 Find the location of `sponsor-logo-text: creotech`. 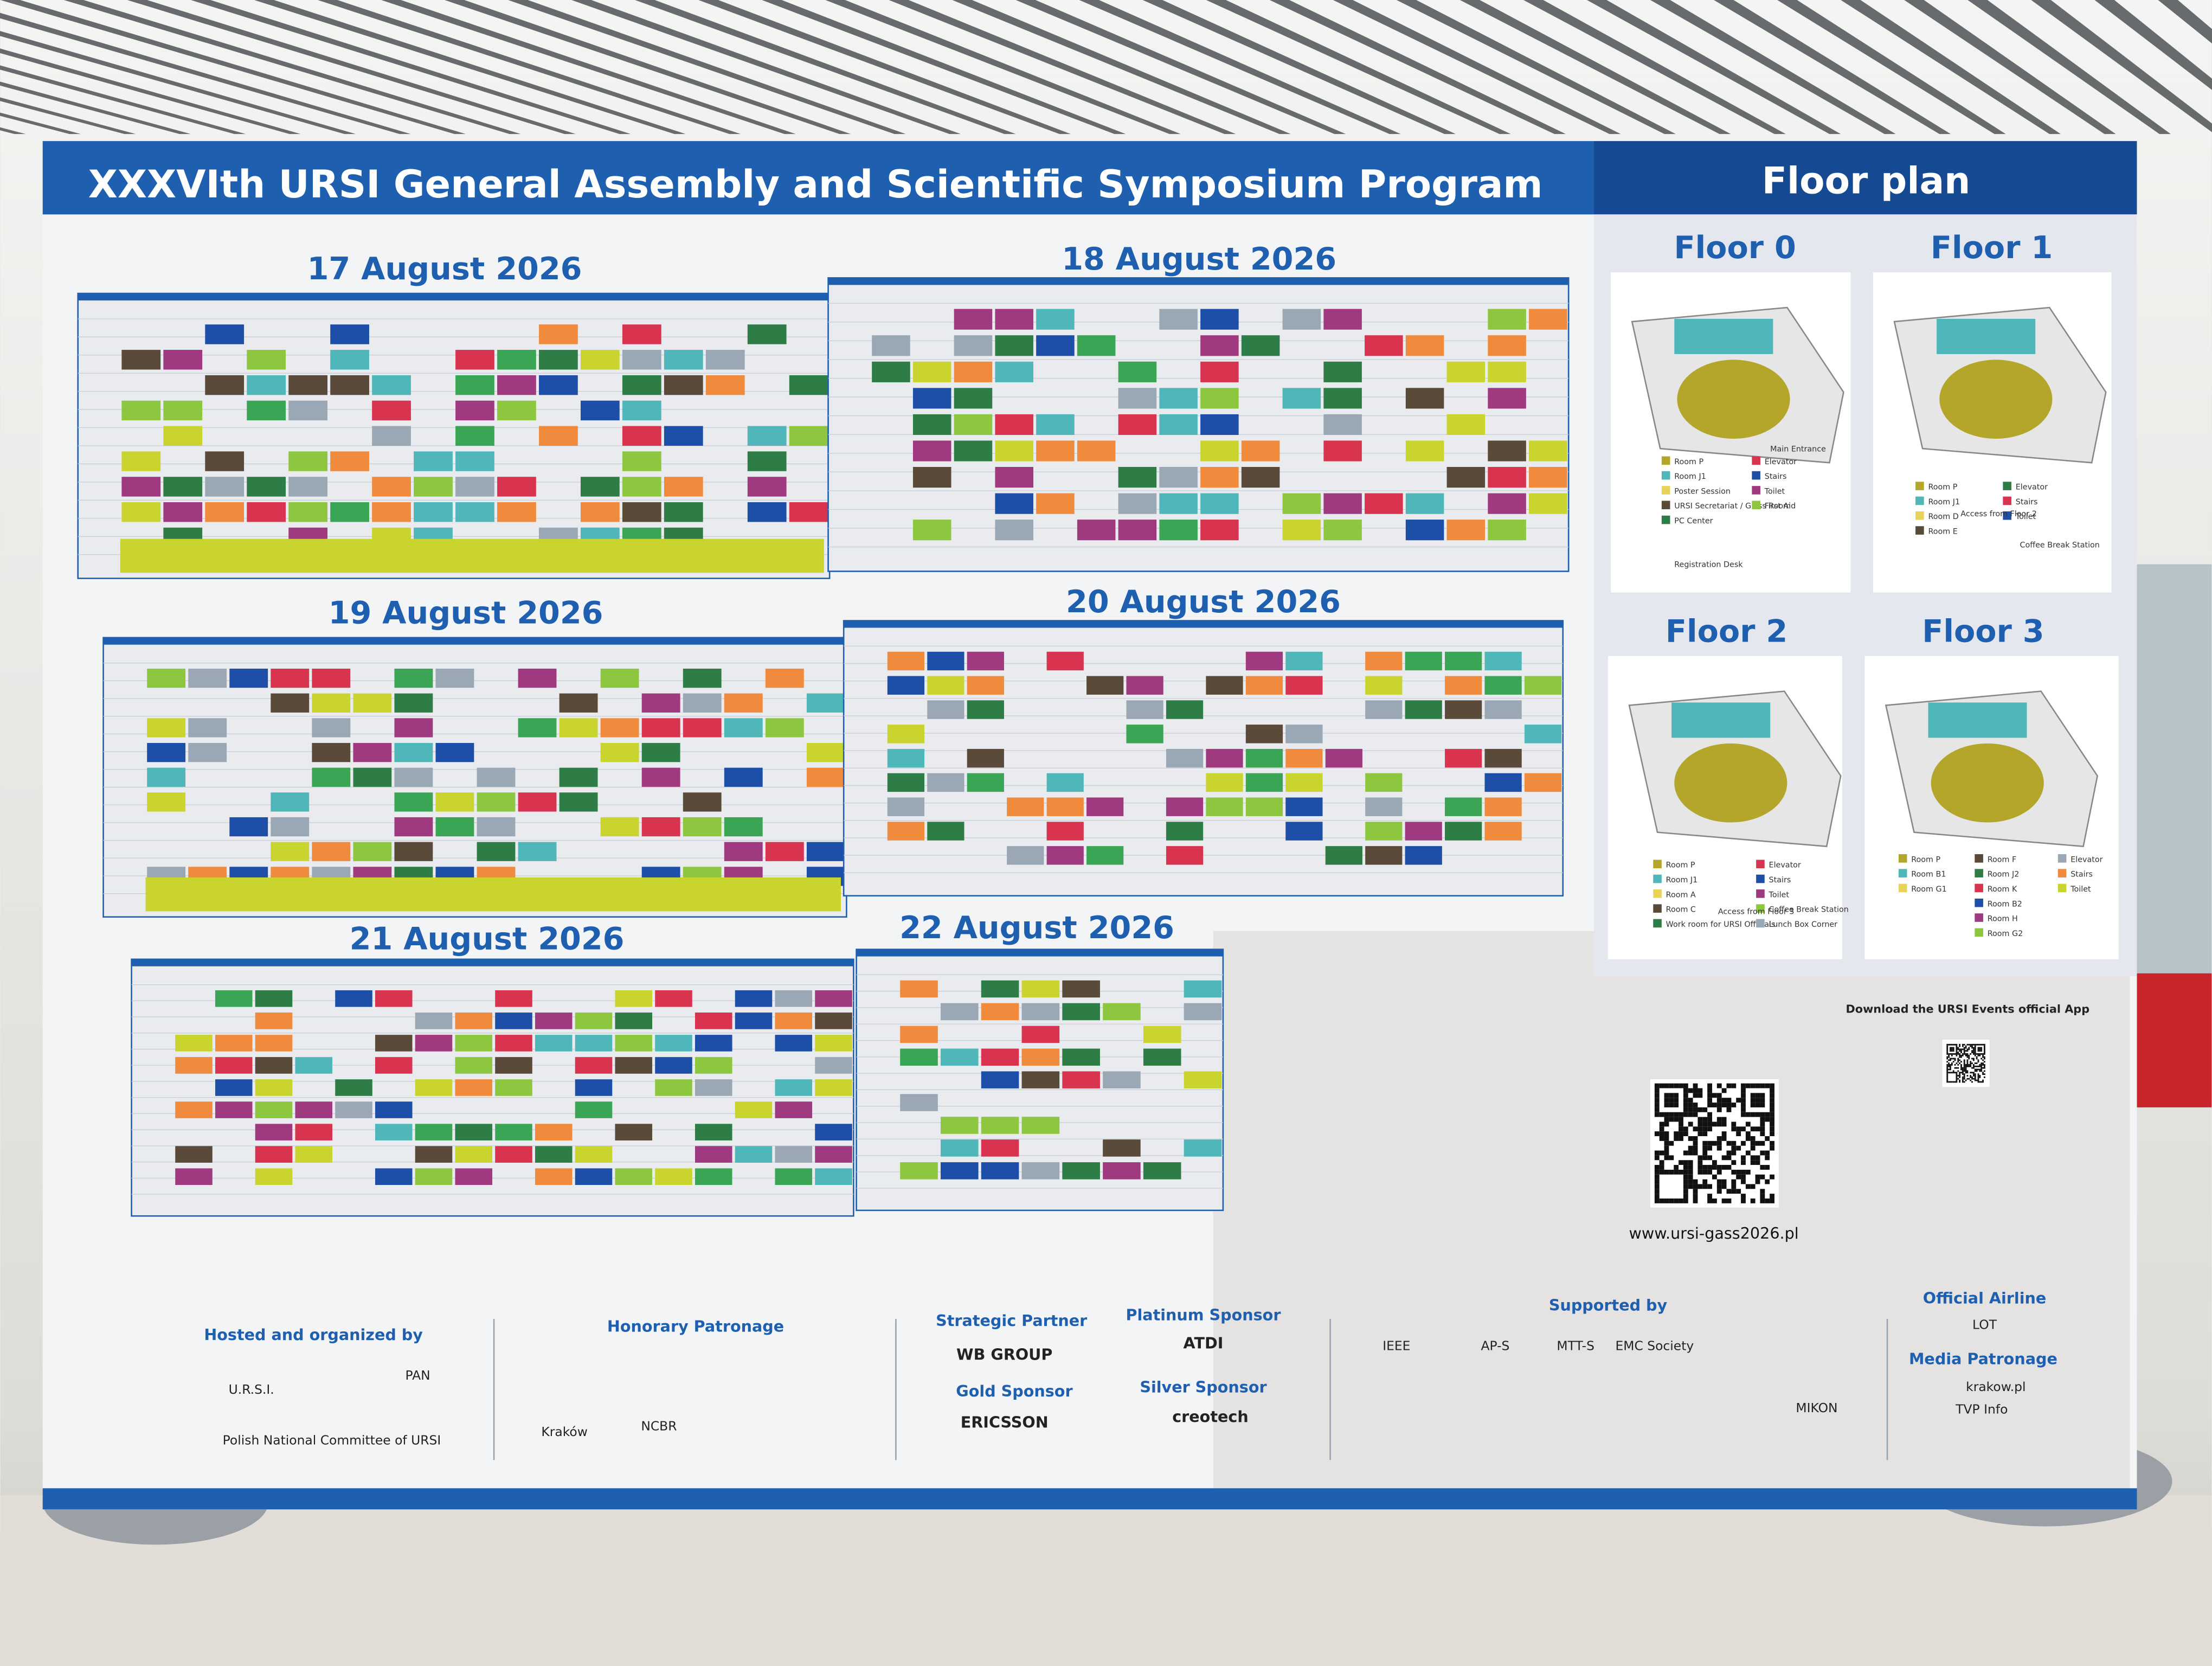

sponsor-logo-text: creotech is located at coordinates (1210, 1416).